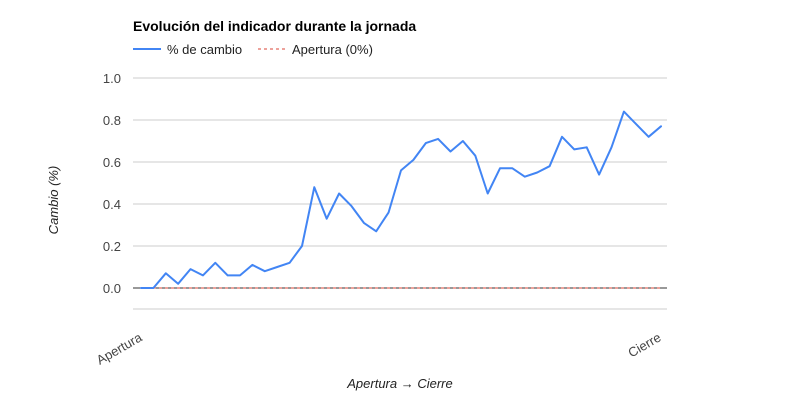 The width and height of the screenshot is (800, 400). I want to click on y-tick-label: 0.6, so click(112, 162).